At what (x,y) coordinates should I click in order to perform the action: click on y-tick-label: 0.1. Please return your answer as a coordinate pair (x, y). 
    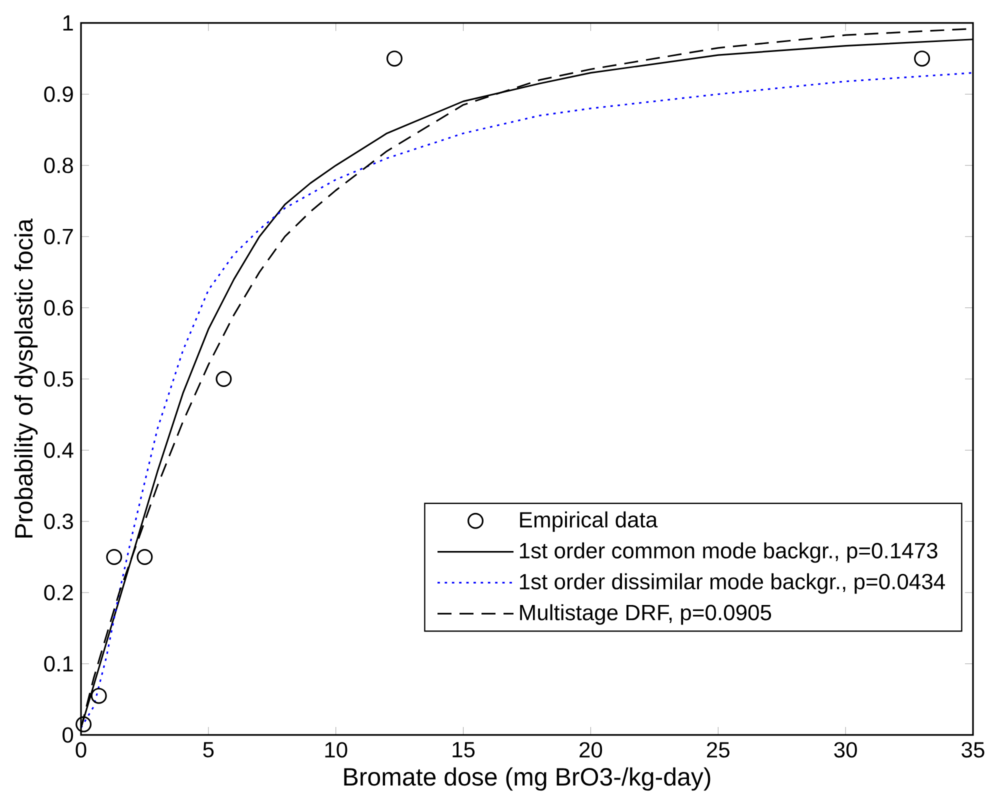
    Looking at the image, I should click on (58, 664).